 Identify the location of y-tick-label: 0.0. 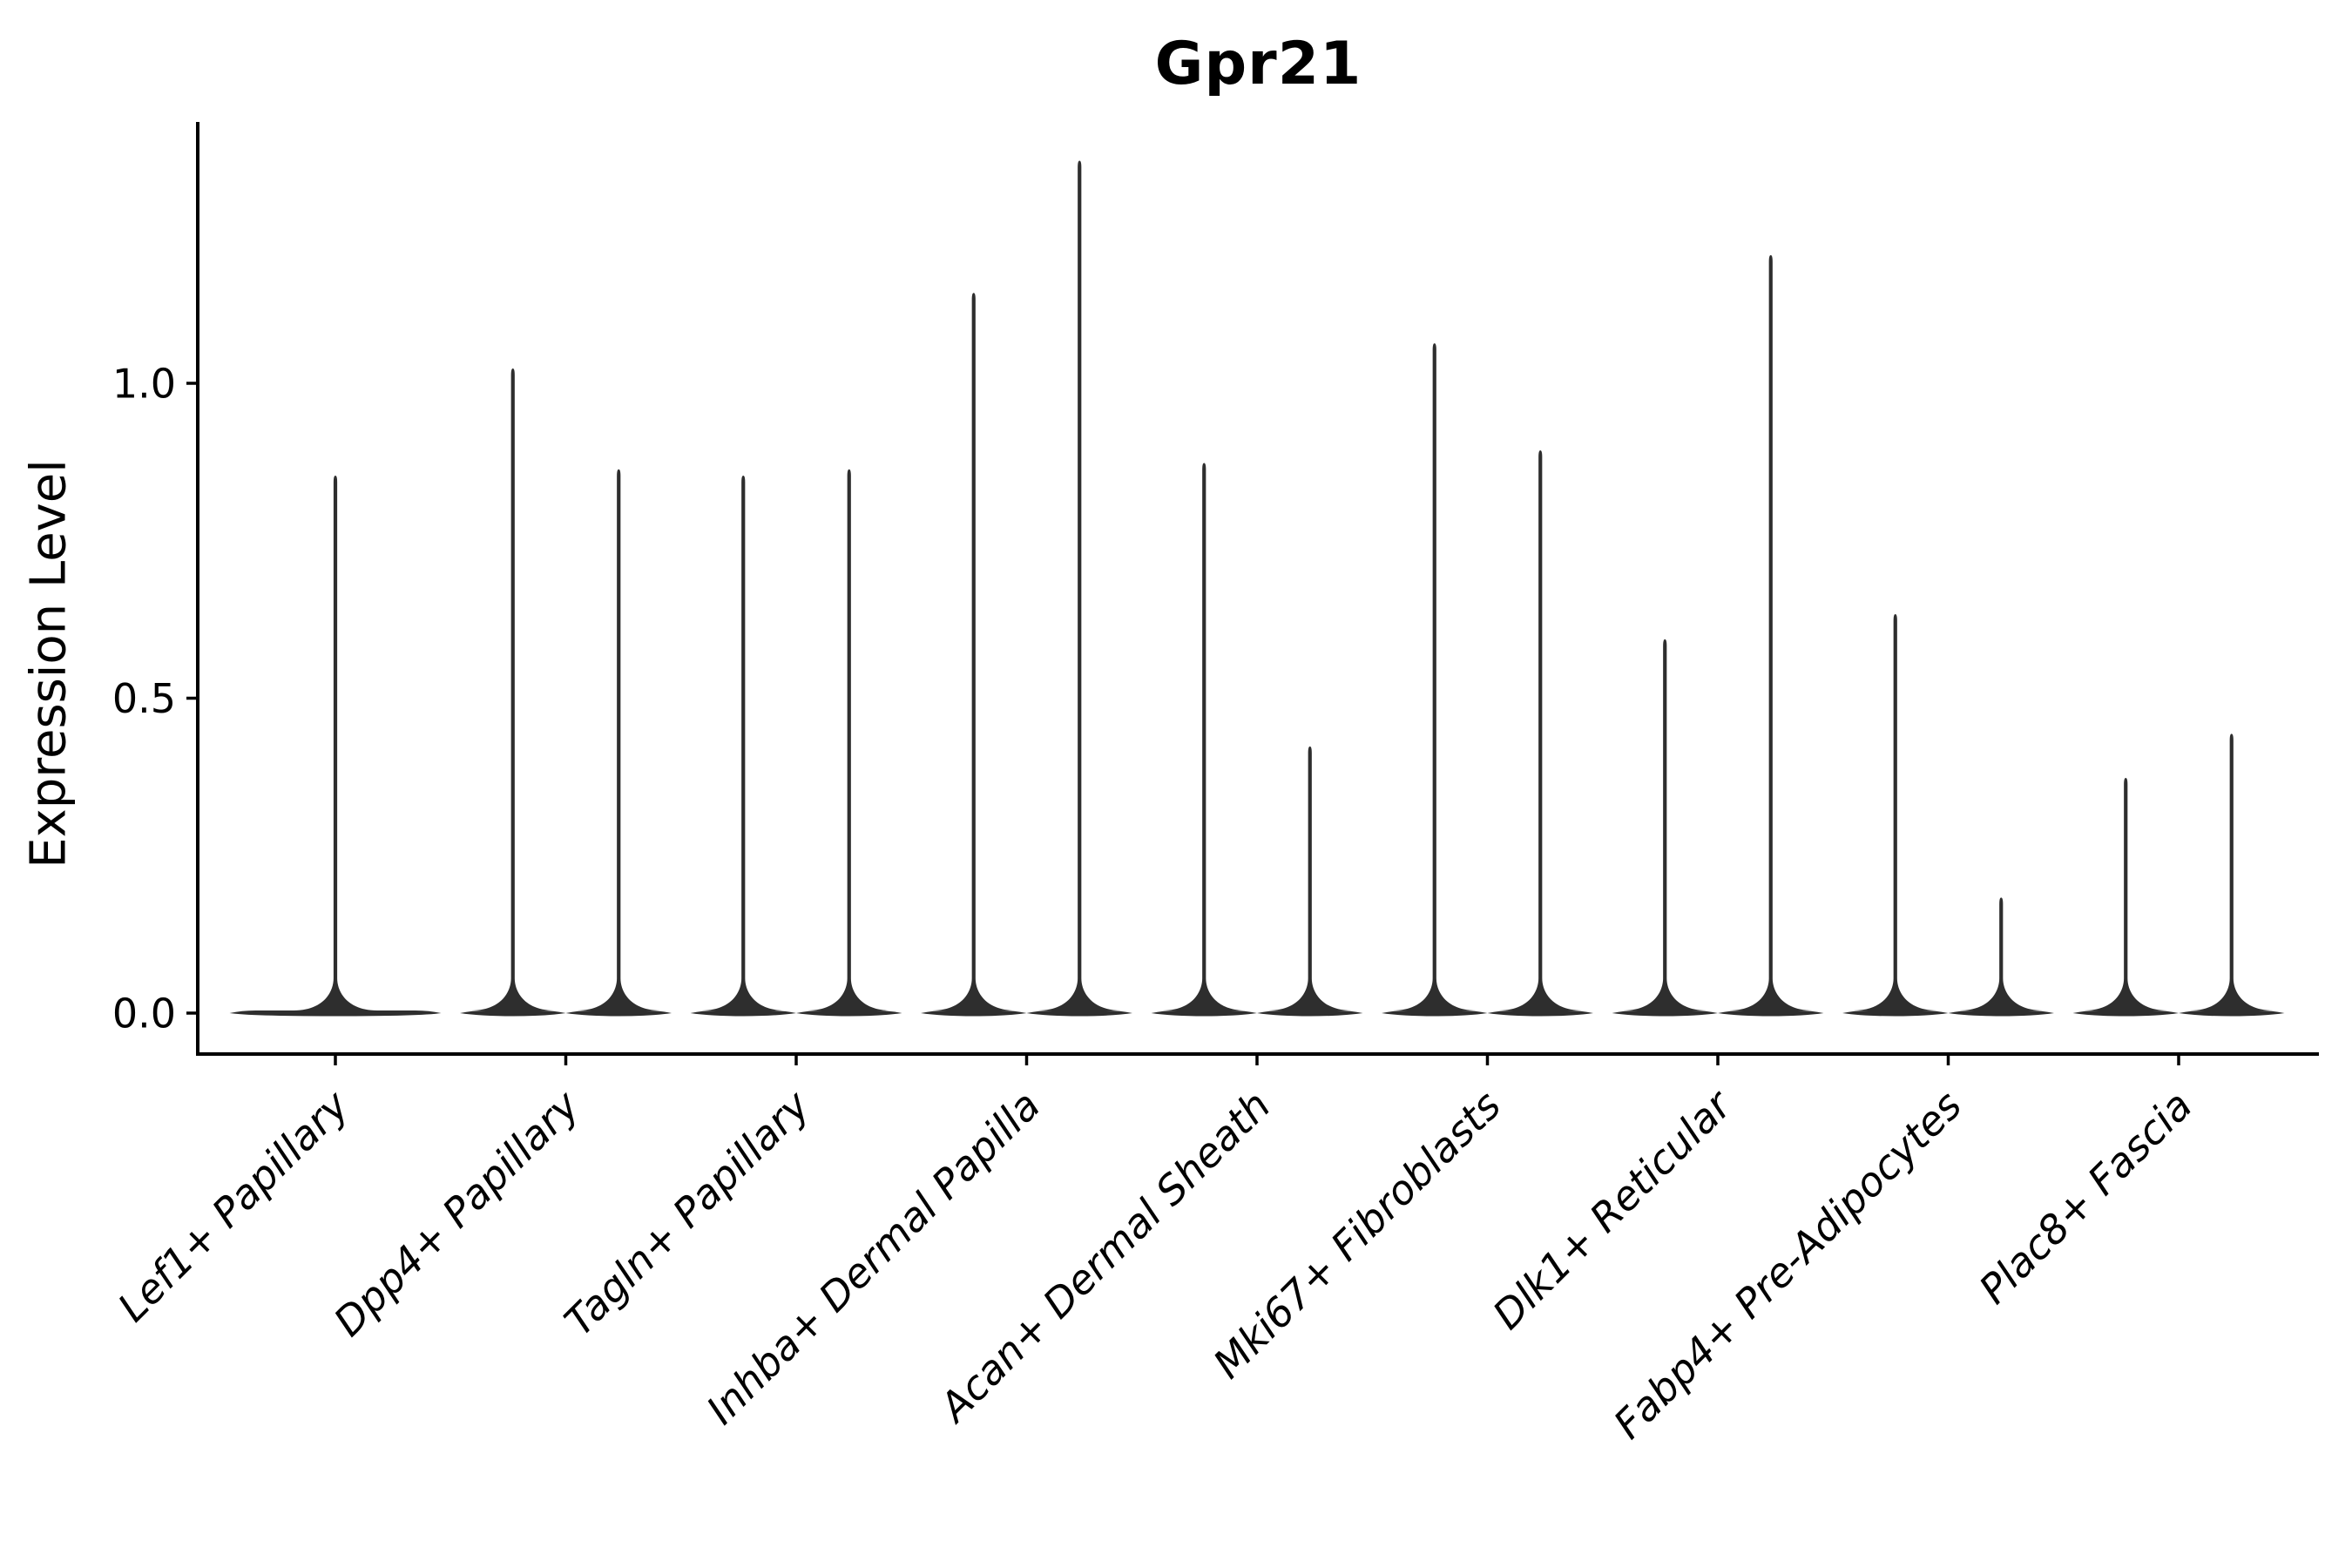
(144, 1014).